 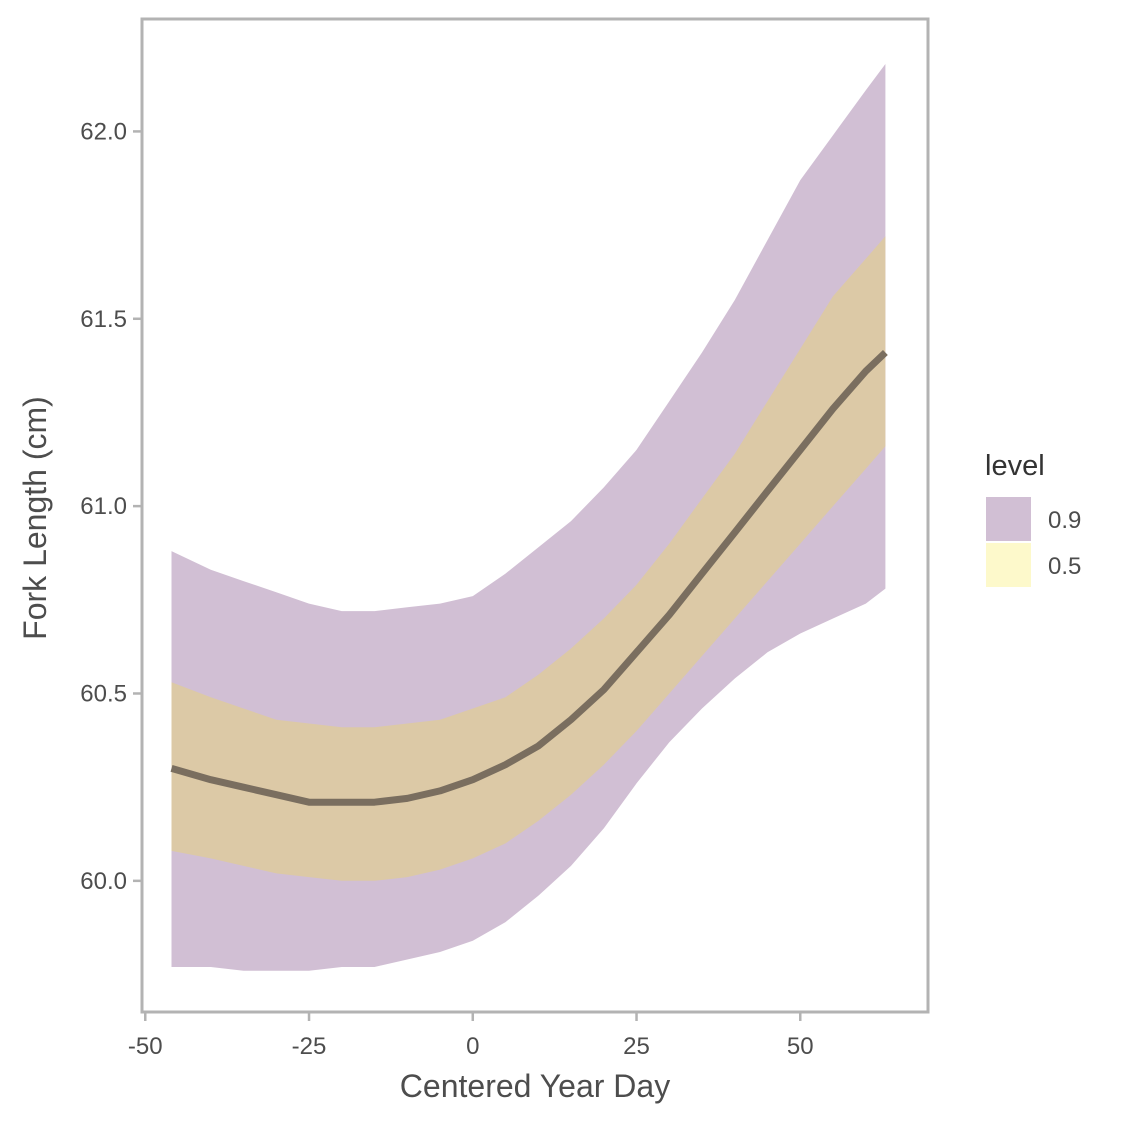 What do you see at coordinates (1015, 466) in the screenshot?
I see `legend-title: level` at bounding box center [1015, 466].